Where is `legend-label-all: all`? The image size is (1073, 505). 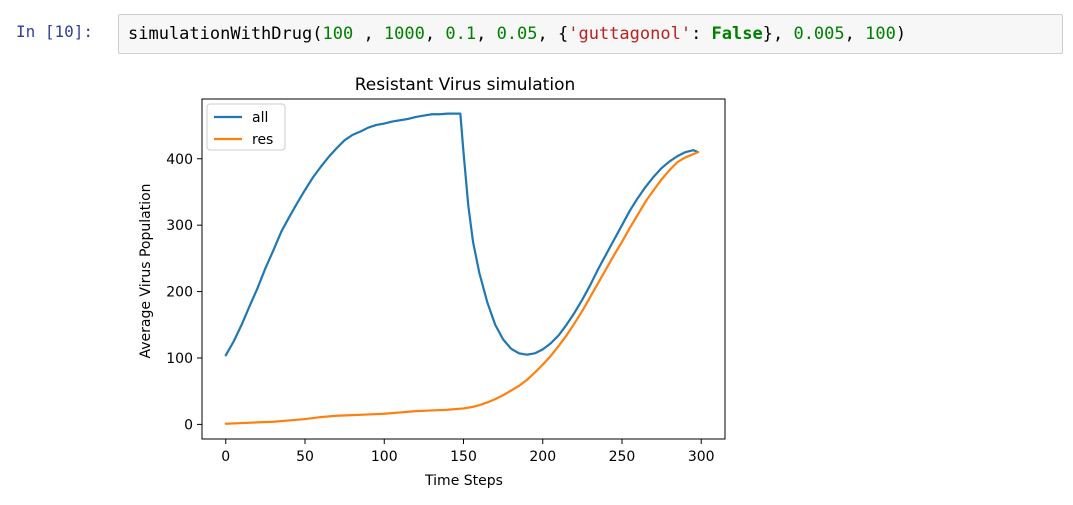 legend-label-all: all is located at coordinates (260, 118).